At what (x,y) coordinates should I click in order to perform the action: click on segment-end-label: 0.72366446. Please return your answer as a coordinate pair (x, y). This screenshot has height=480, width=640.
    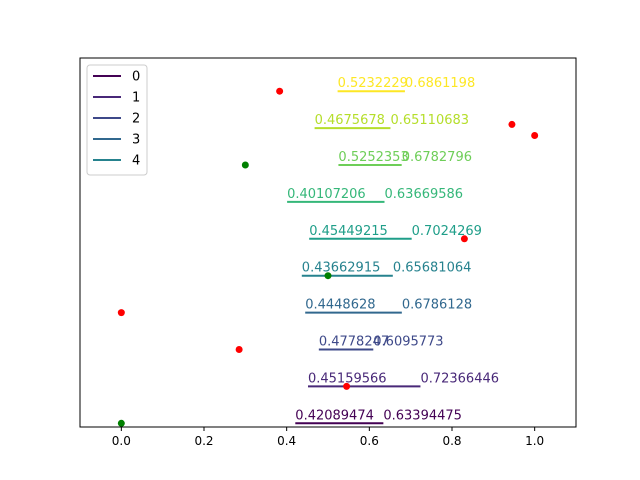
    Looking at the image, I should click on (459, 378).